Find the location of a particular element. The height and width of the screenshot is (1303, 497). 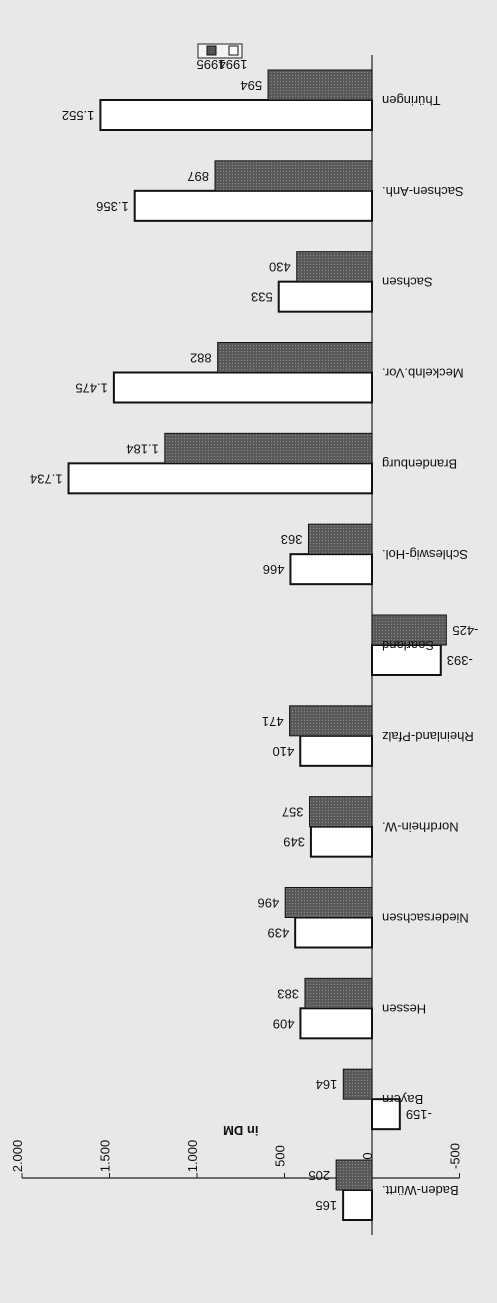

value-label-1994-Baden-Württ.: 165 is located at coordinates (326, 1205).